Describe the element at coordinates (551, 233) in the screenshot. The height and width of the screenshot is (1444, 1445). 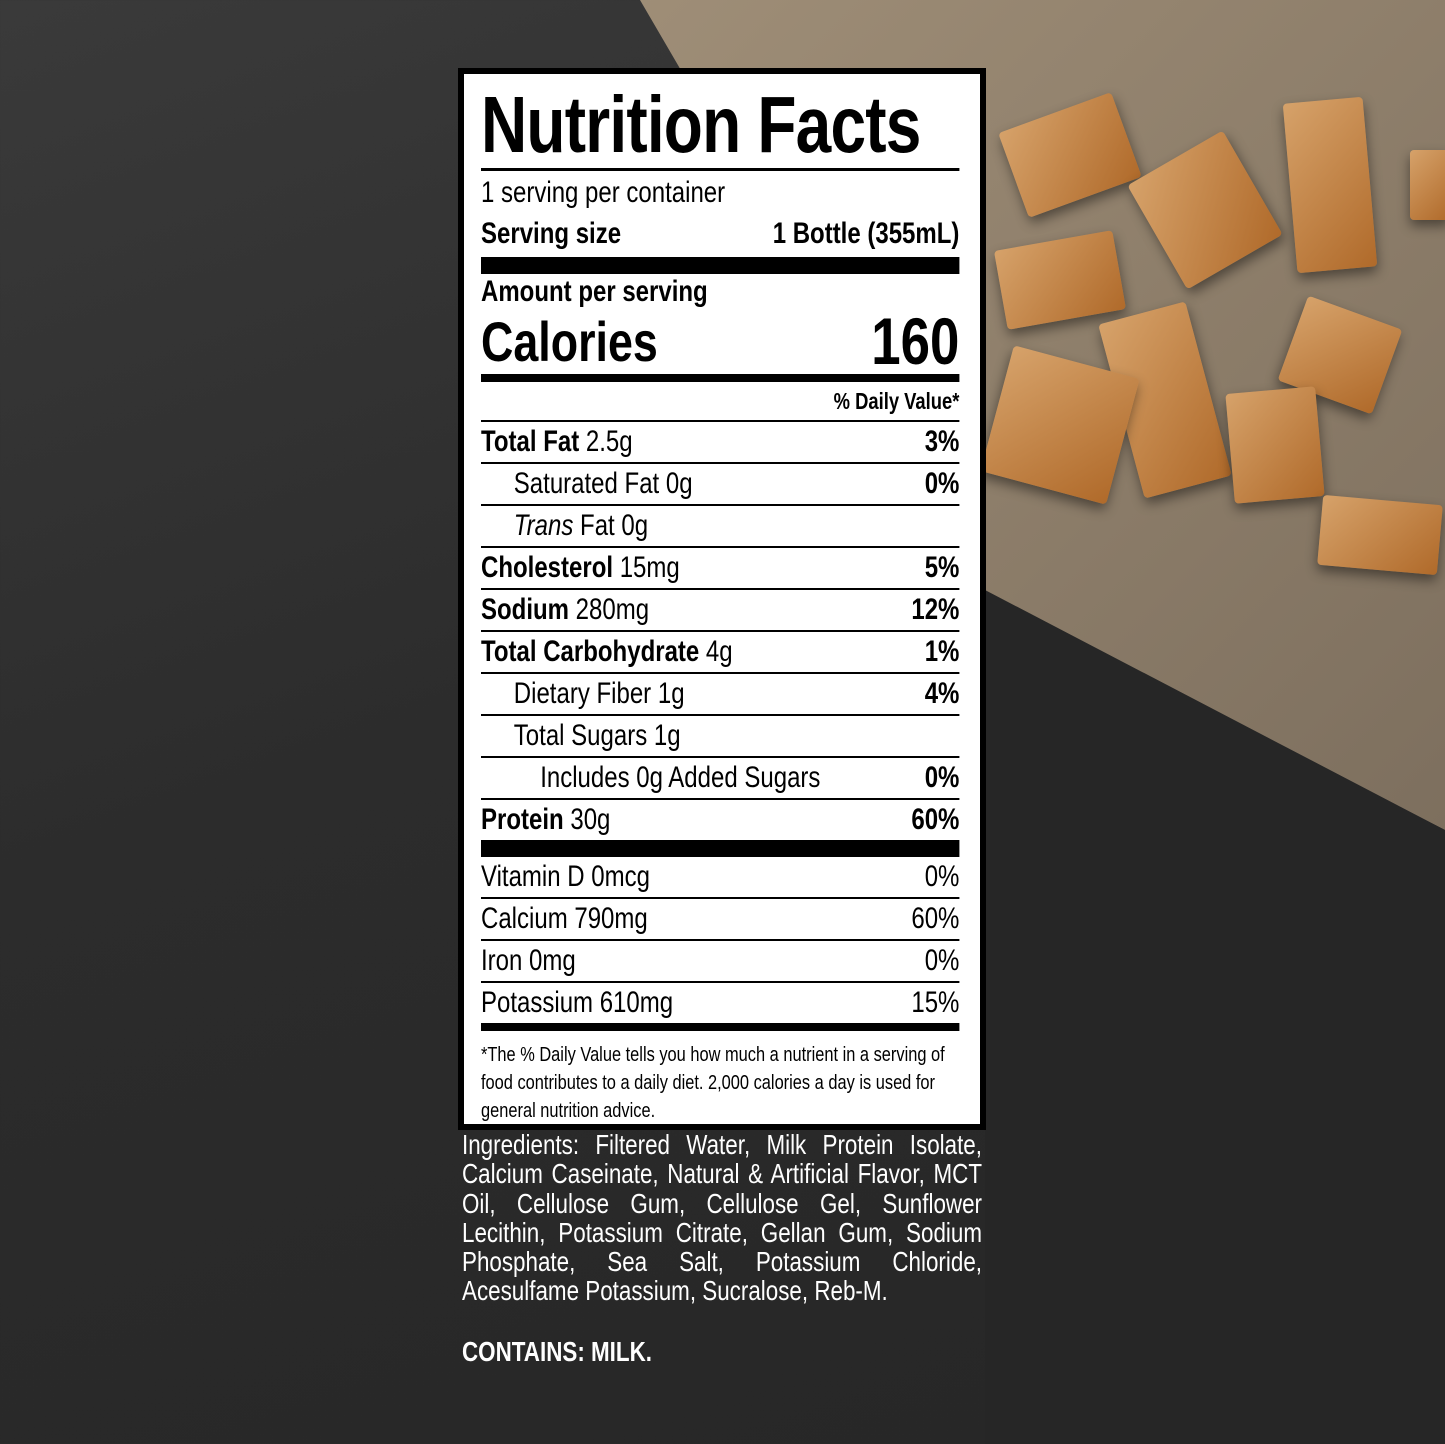
I see `serving-size-label: Serving size` at that location.